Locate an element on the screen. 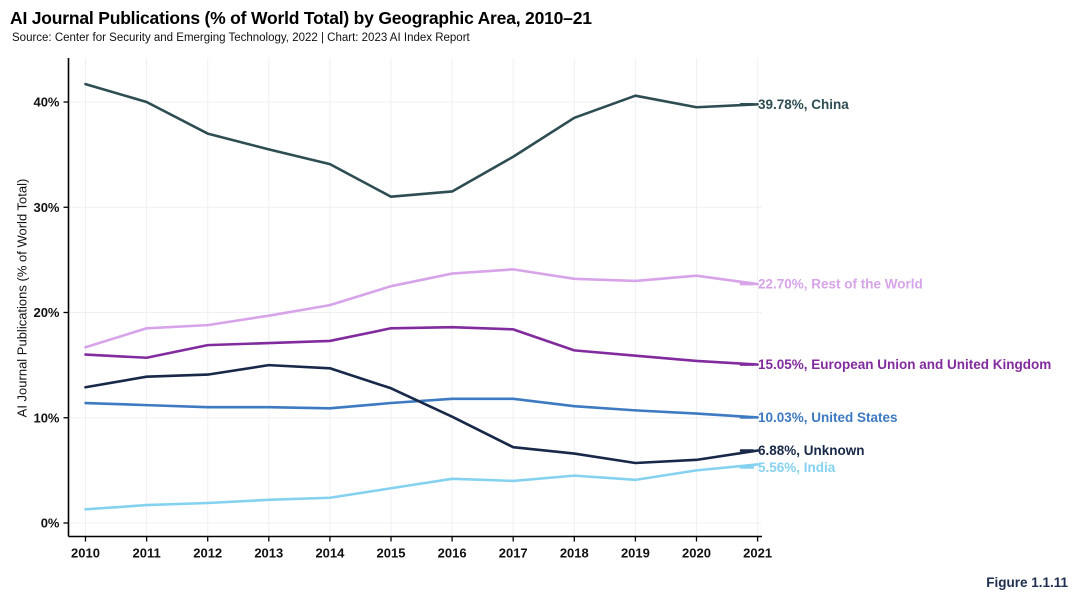  y-tick-label: 20% is located at coordinates (46, 312).